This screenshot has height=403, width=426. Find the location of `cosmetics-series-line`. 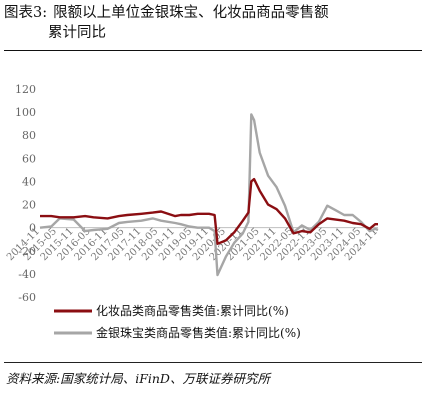

cosmetics-series-line is located at coordinates (209, 211).